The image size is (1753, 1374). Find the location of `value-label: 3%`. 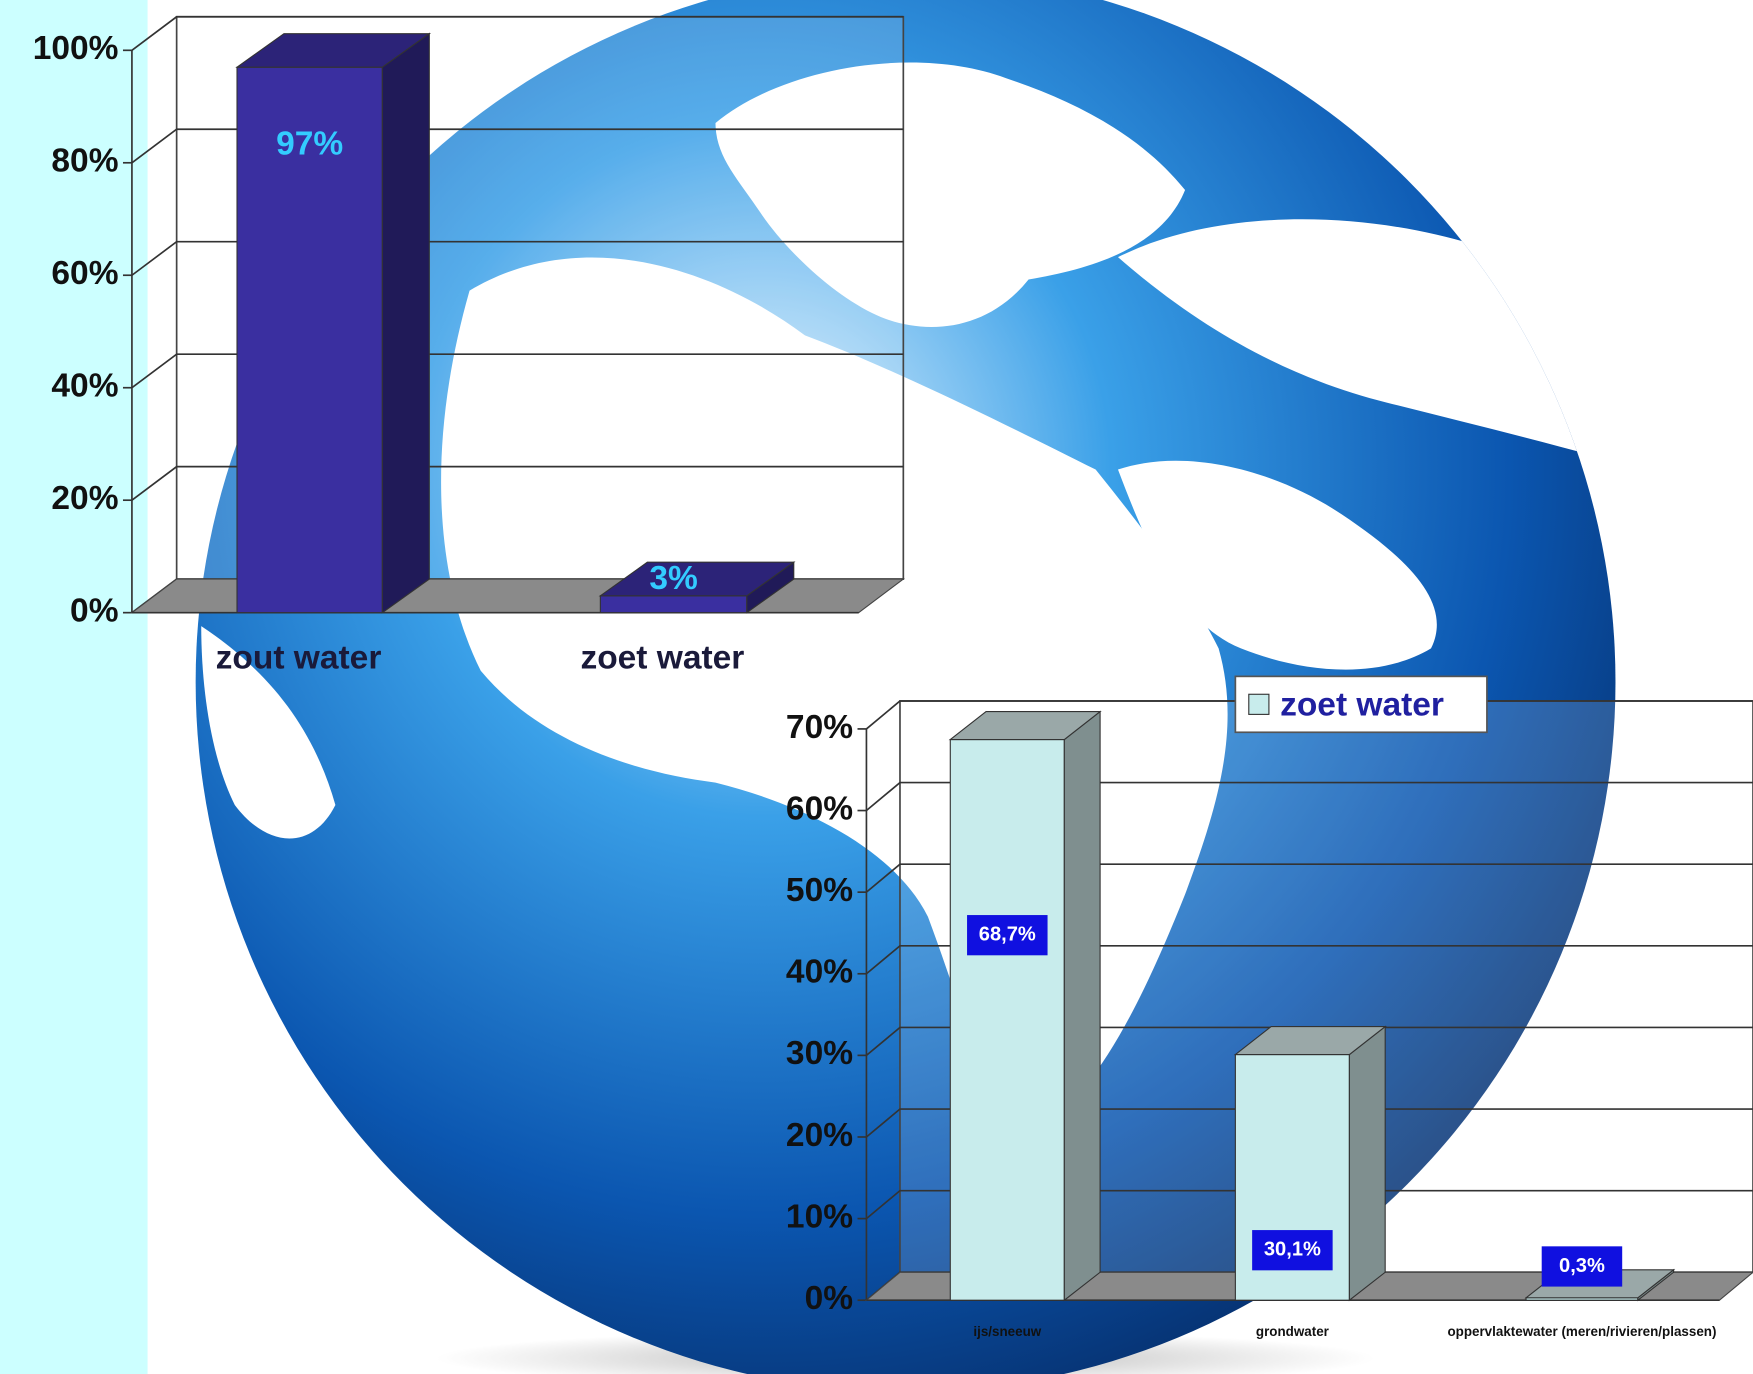

value-label: 3% is located at coordinates (673, 578).